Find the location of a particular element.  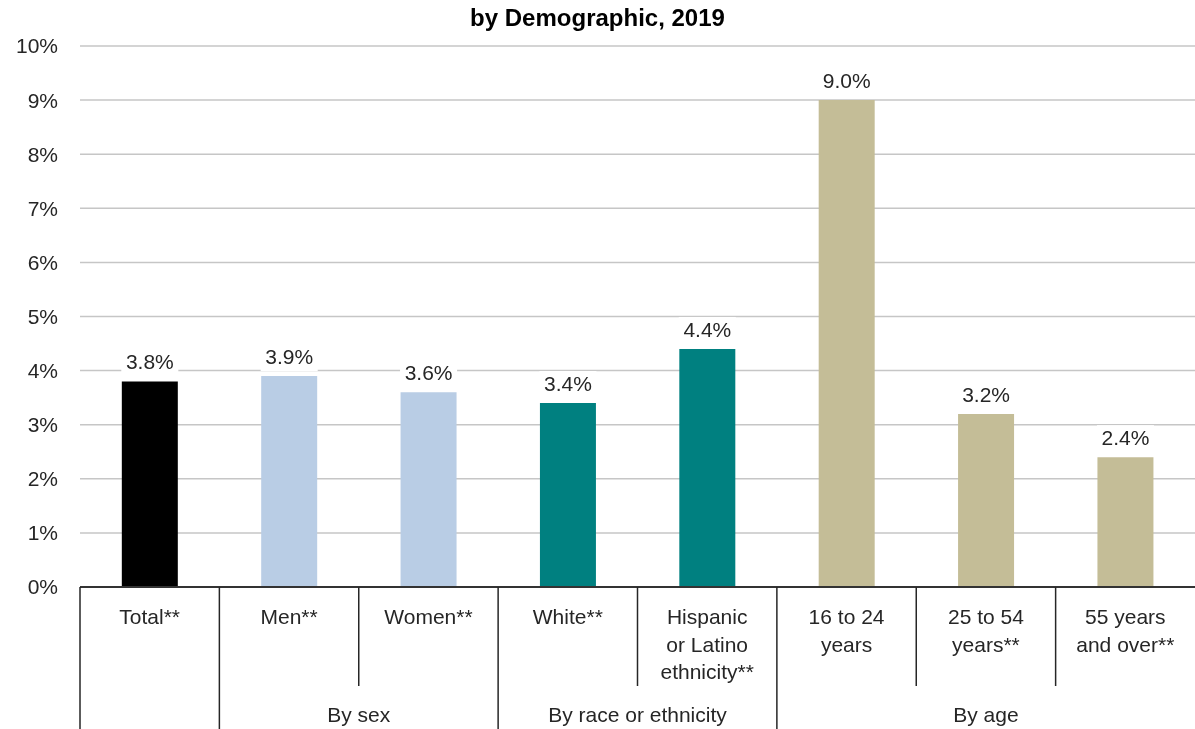

y-tick-label: 4% is located at coordinates (42, 371).